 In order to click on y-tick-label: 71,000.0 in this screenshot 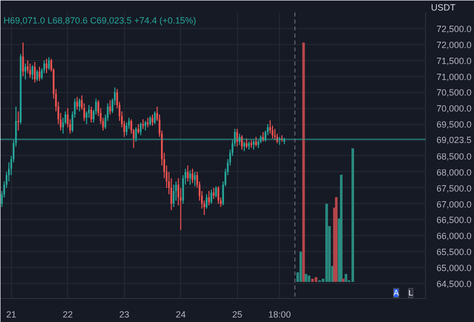, I will do `click(454, 77)`.